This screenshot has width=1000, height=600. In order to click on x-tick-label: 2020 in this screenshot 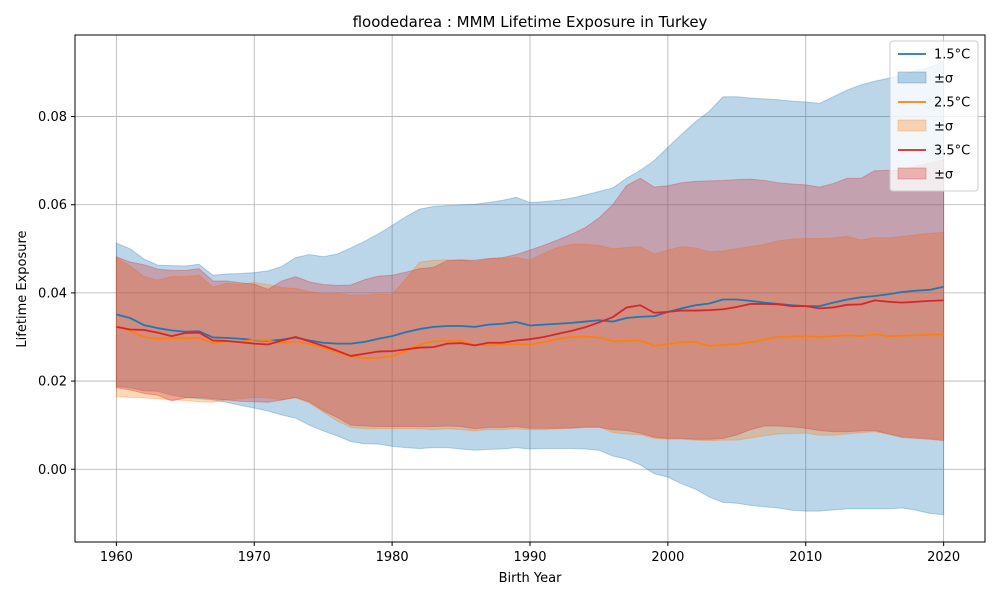, I will do `click(943, 557)`.